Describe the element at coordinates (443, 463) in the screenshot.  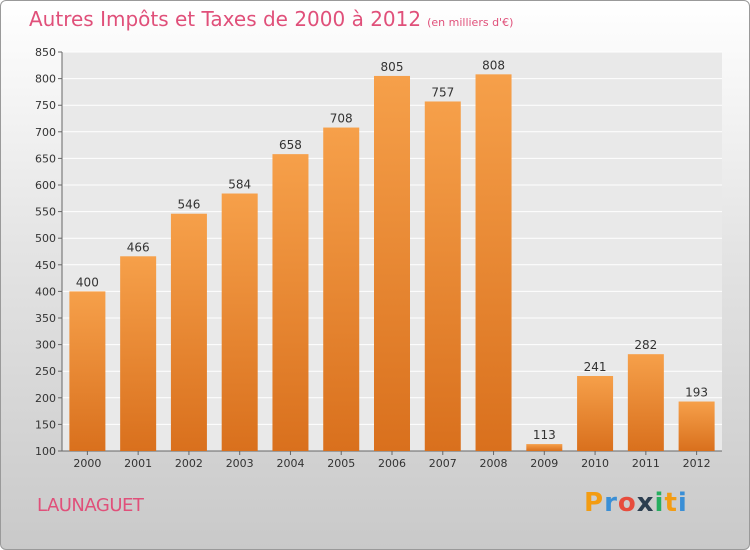
I see `x-tick-label-2007: 2007` at that location.